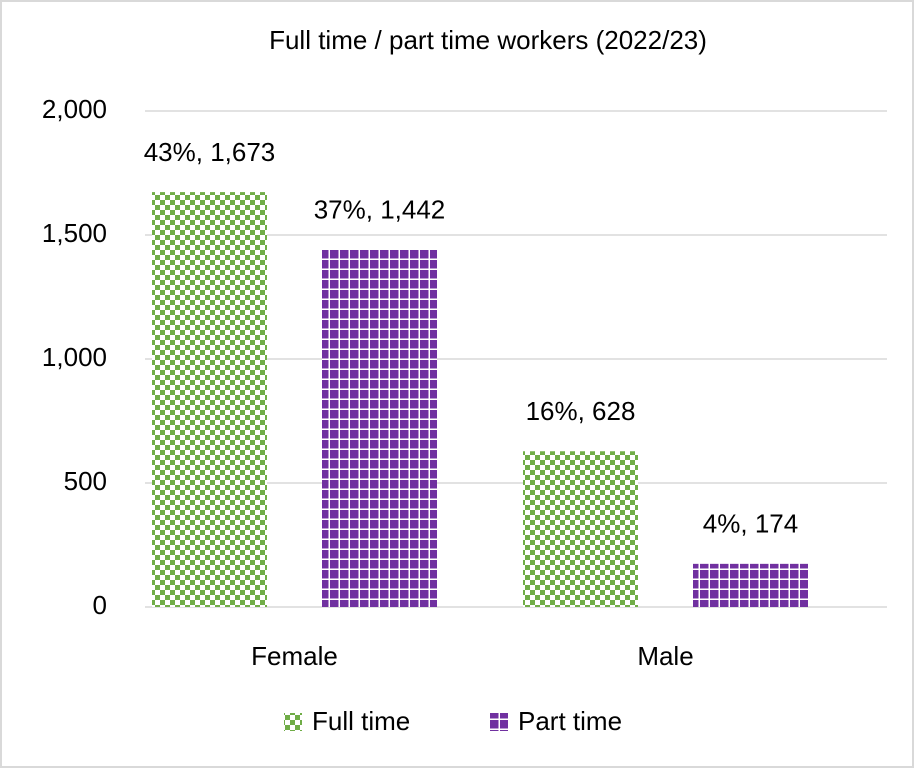  What do you see at coordinates (100, 605) in the screenshot?
I see `y-tick-label: 0` at bounding box center [100, 605].